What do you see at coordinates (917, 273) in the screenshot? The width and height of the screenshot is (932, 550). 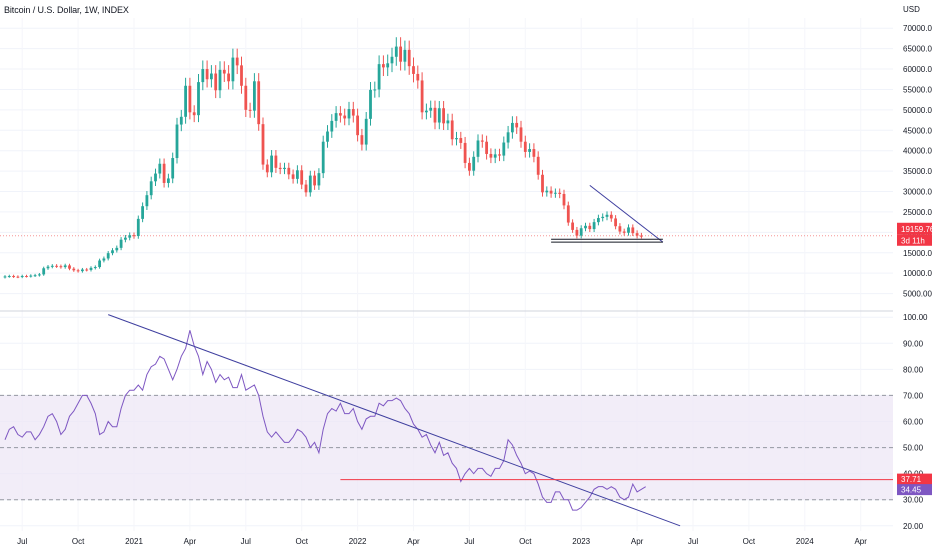 I see `price-tick-label: 10000.00` at bounding box center [917, 273].